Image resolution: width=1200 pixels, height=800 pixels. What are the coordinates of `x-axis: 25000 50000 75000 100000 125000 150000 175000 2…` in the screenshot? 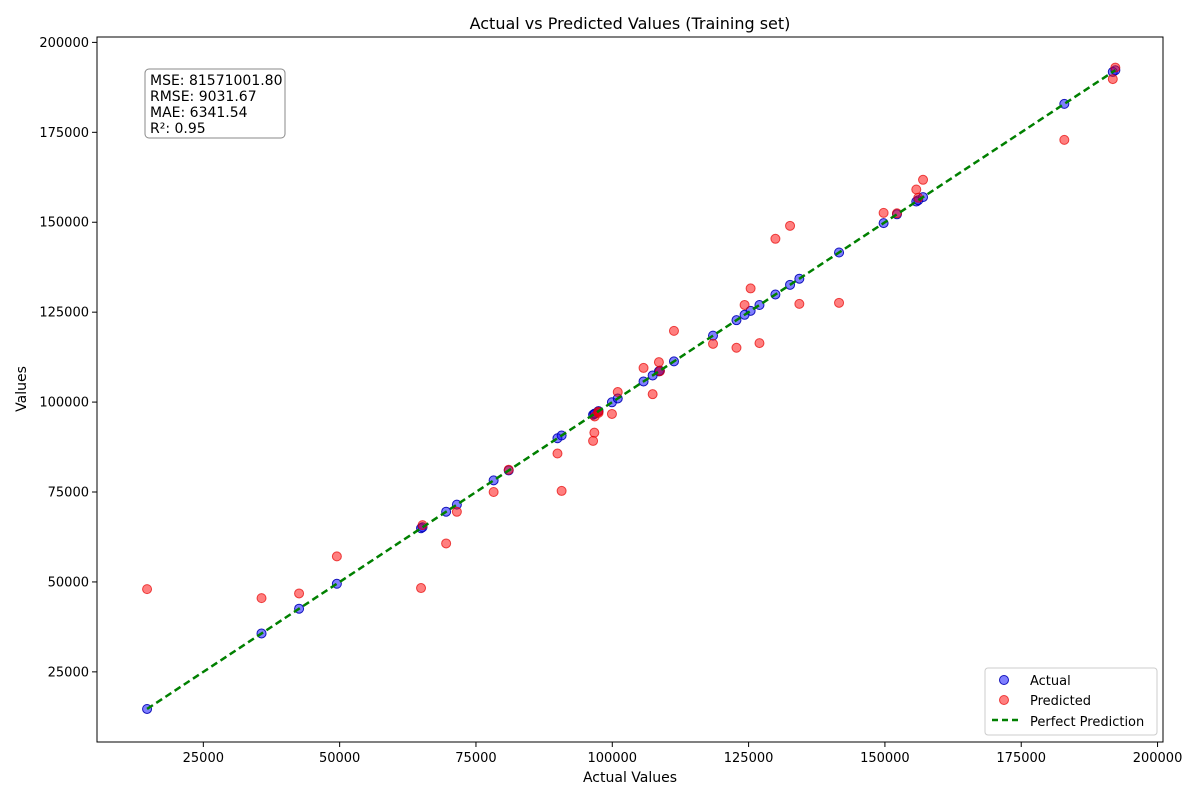 It's located at (683, 754).